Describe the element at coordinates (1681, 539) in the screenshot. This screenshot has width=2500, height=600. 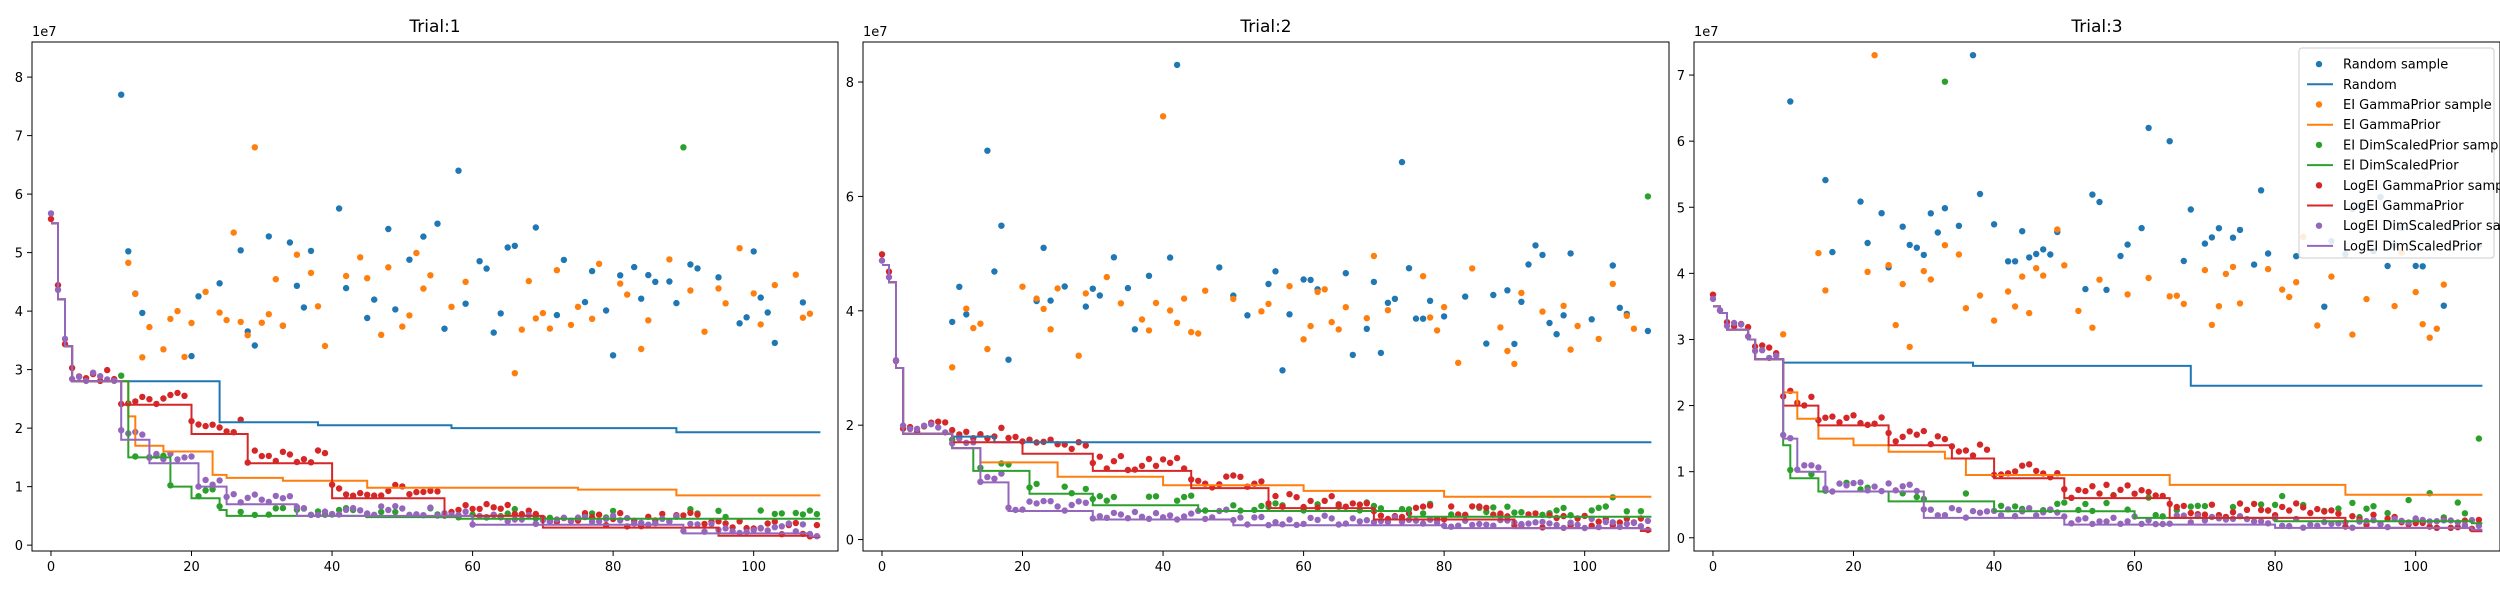
I see `y-tick-label: 0` at that location.